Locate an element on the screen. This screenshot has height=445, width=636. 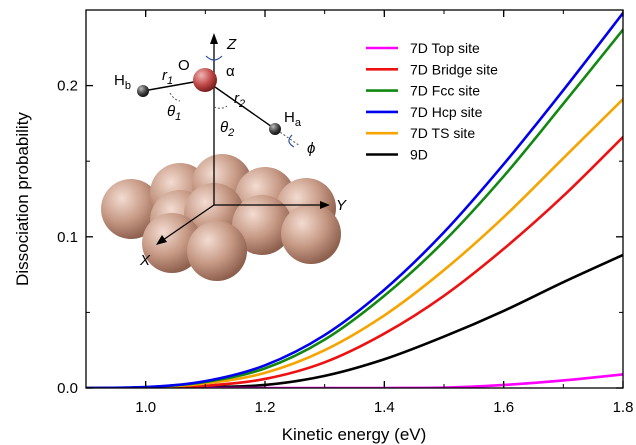
inset-axes is located at coordinates (243, 139).